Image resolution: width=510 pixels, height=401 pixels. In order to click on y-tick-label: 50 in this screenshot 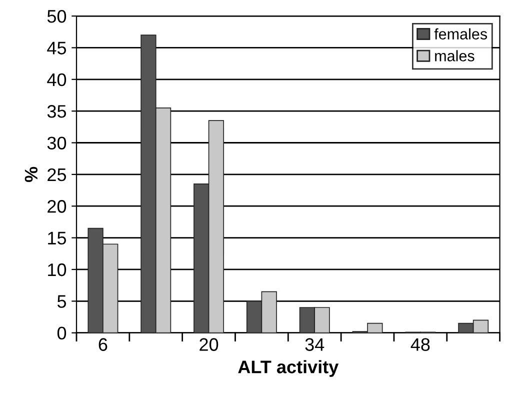, I will do `click(56, 16)`.